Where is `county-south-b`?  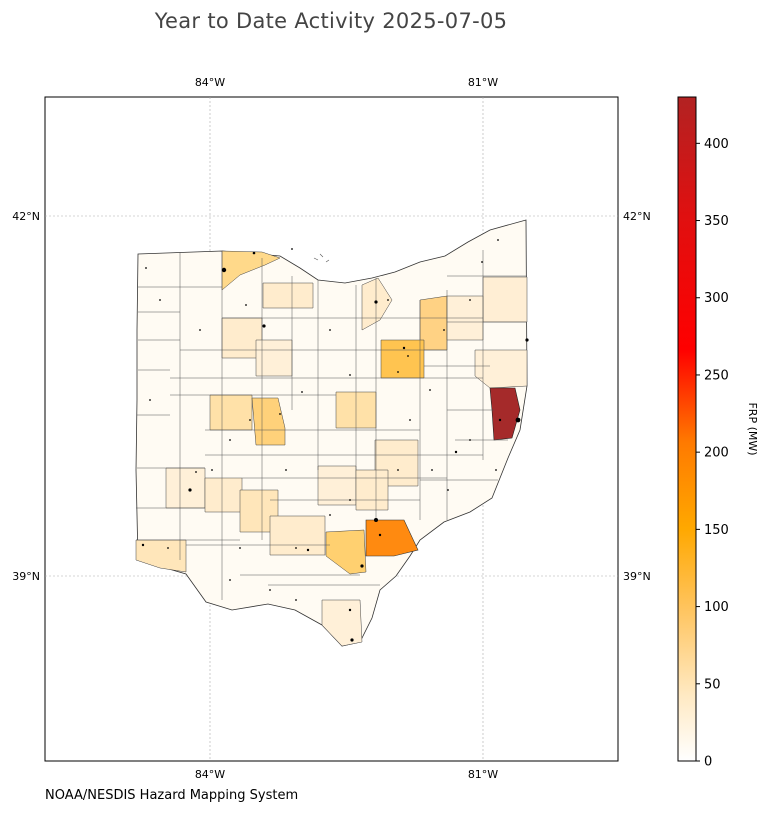
county-south-b is located at coordinates (342, 623).